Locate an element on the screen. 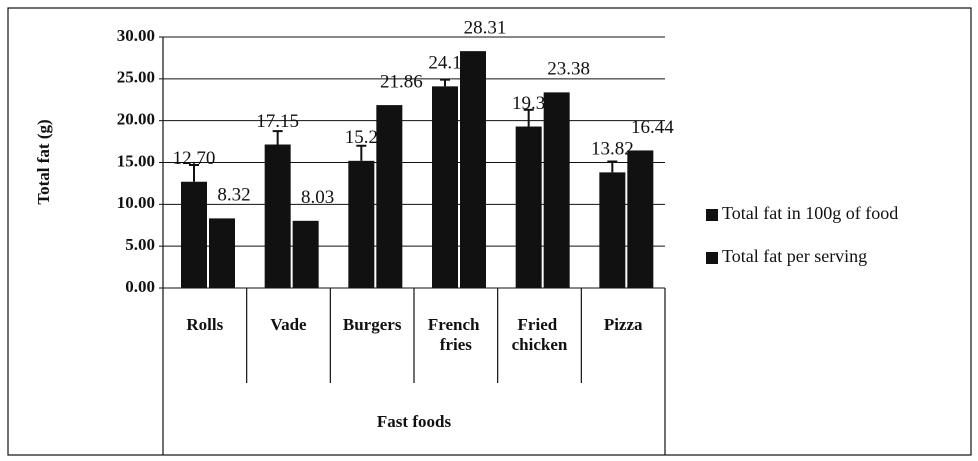  data-label: 24.1 is located at coordinates (444, 63).